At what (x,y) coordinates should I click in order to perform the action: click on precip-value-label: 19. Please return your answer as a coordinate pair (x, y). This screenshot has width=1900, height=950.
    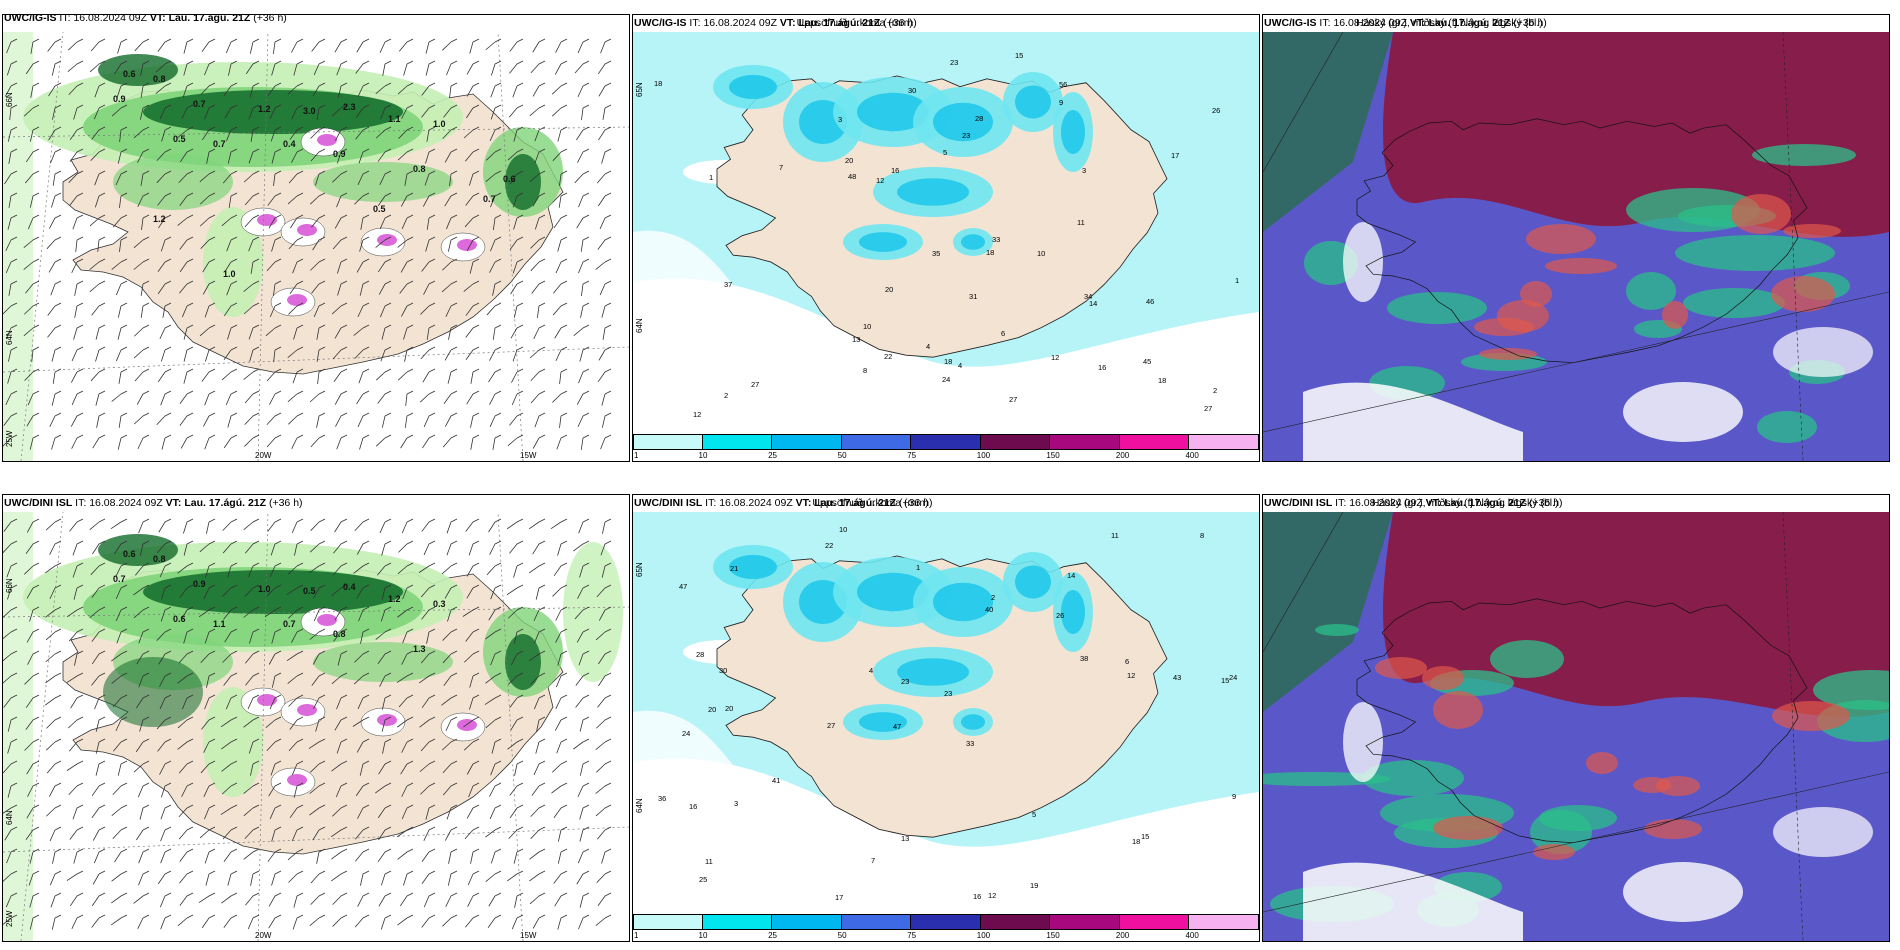
    Looking at the image, I should click on (1034, 885).